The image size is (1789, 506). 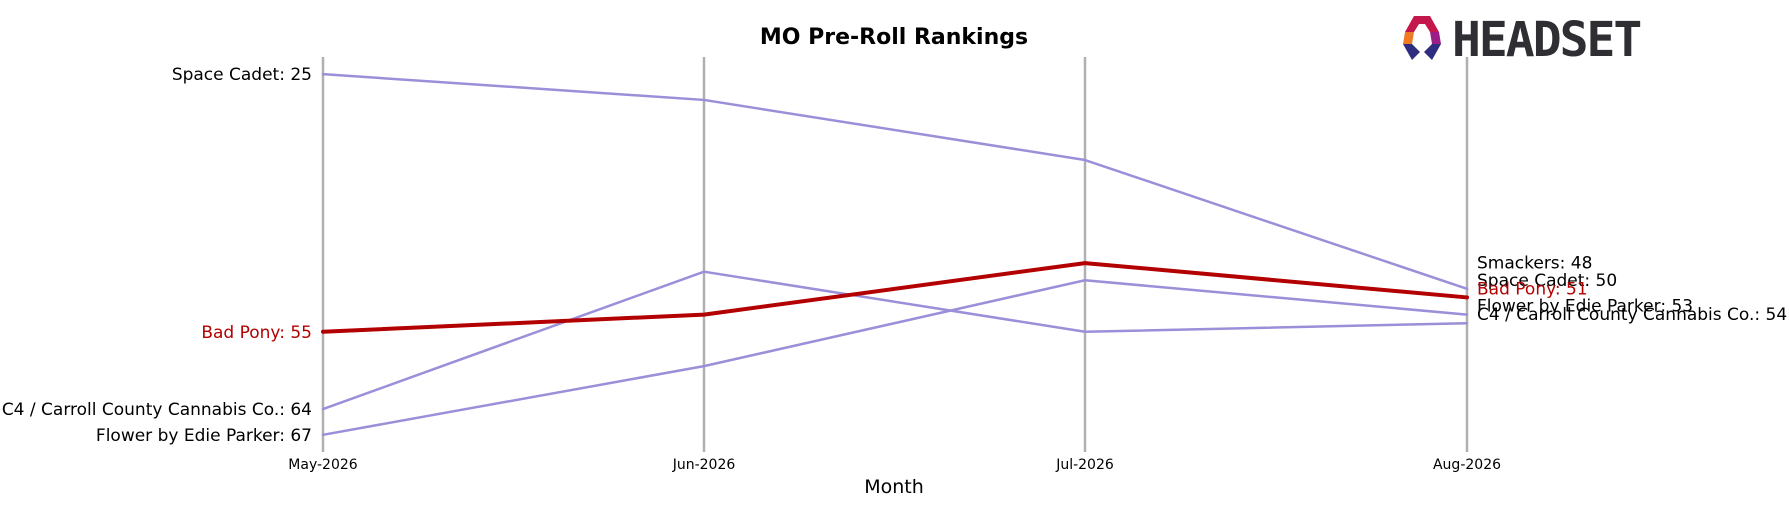 What do you see at coordinates (894, 37) in the screenshot?
I see `chart-title: MO Pre-Roll Rankings` at bounding box center [894, 37].